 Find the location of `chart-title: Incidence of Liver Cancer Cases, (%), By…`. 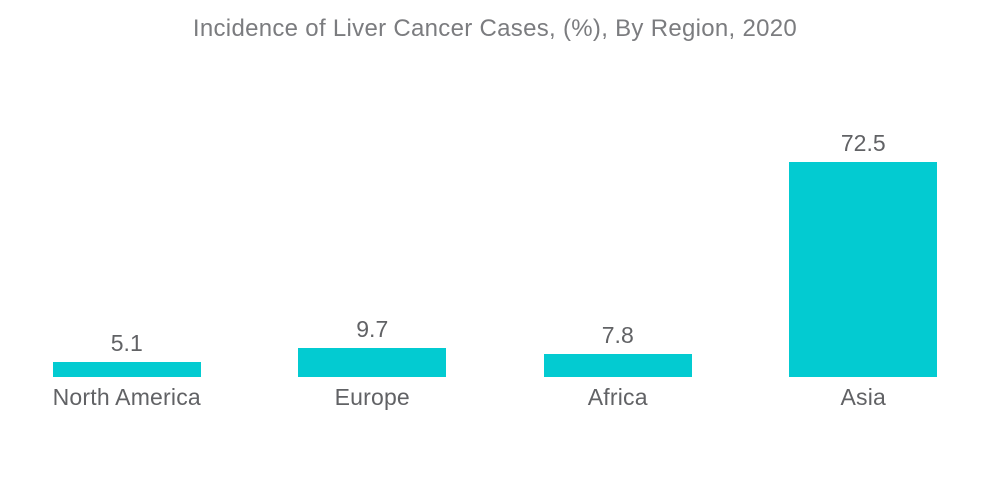

chart-title: Incidence of Liver Cancer Cases, (%), By… is located at coordinates (495, 28).